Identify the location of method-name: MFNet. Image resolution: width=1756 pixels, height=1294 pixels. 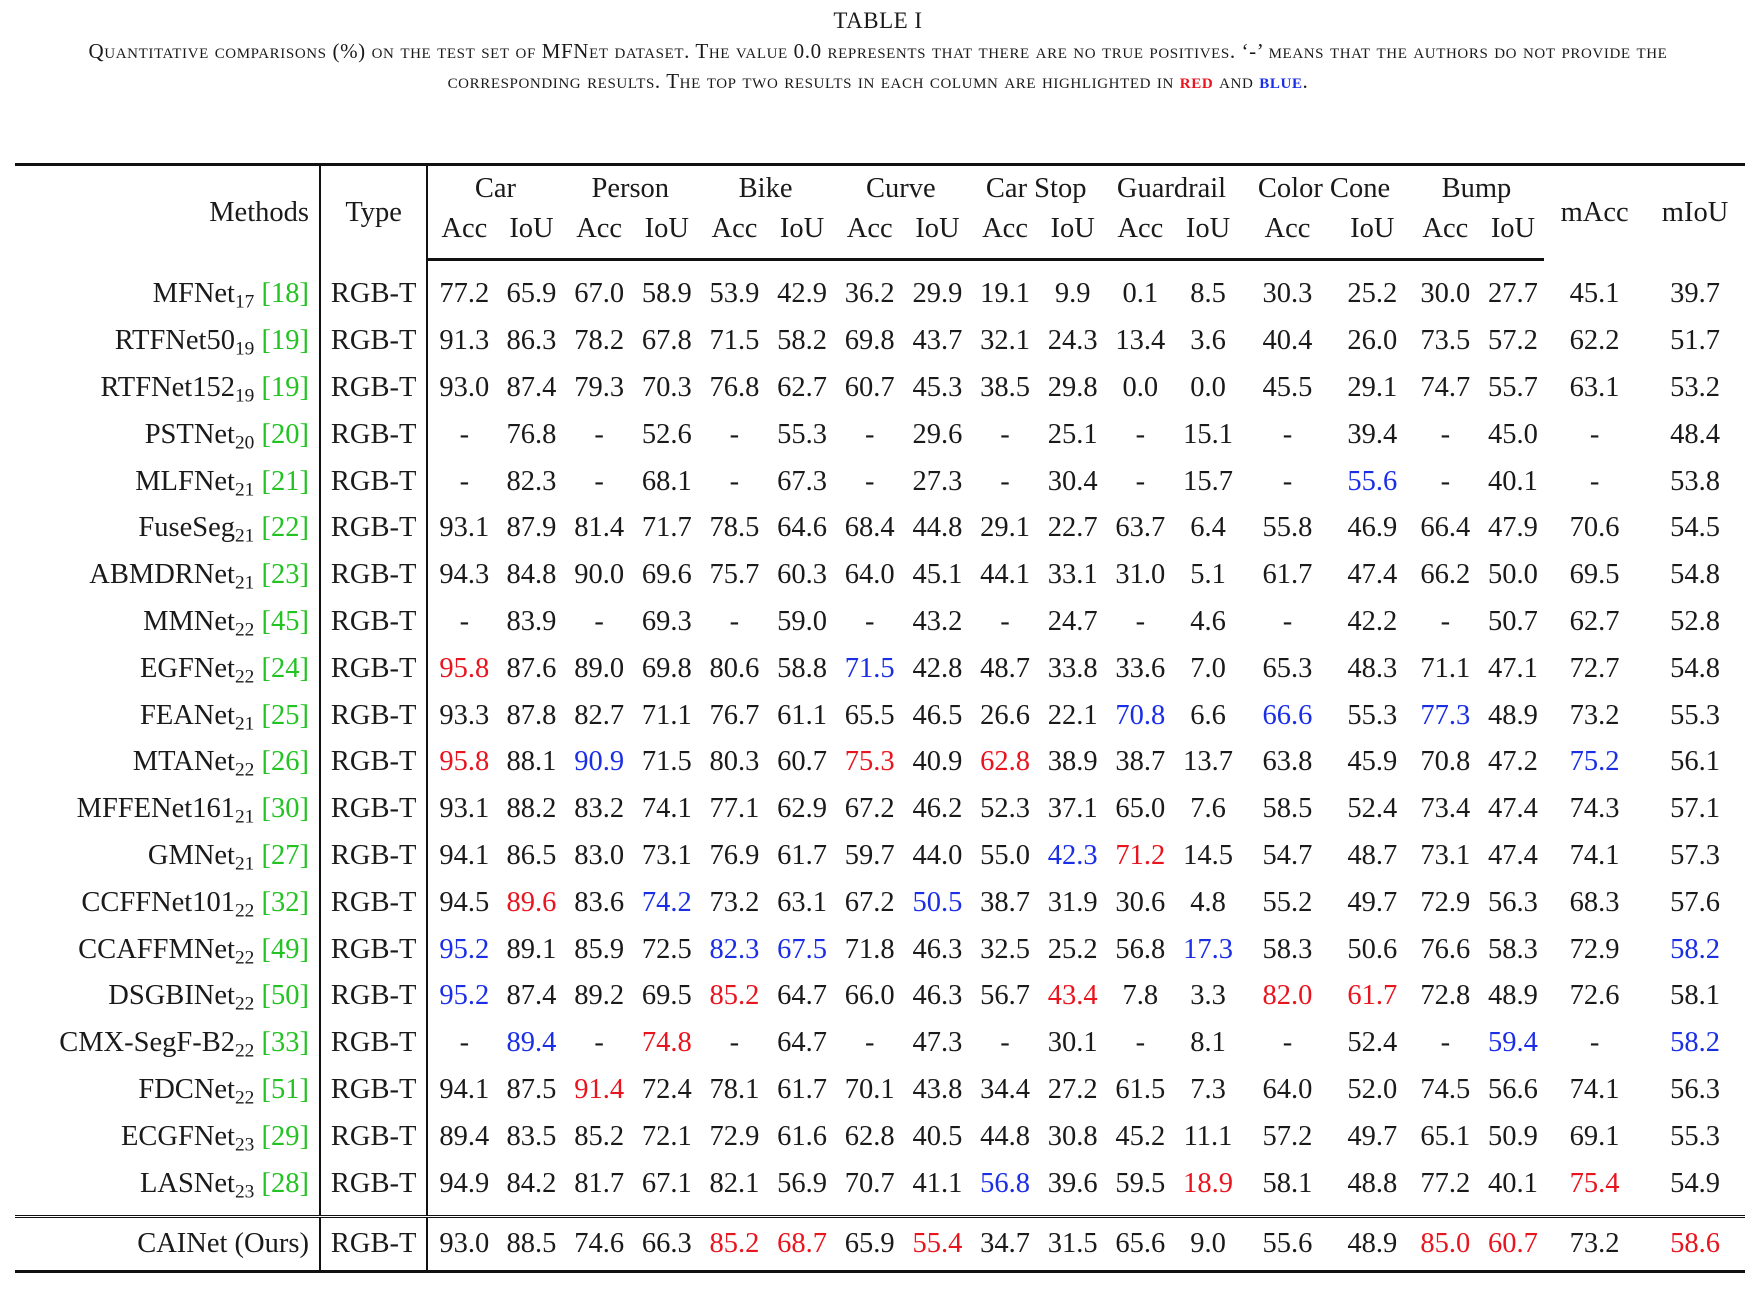
(193, 294).